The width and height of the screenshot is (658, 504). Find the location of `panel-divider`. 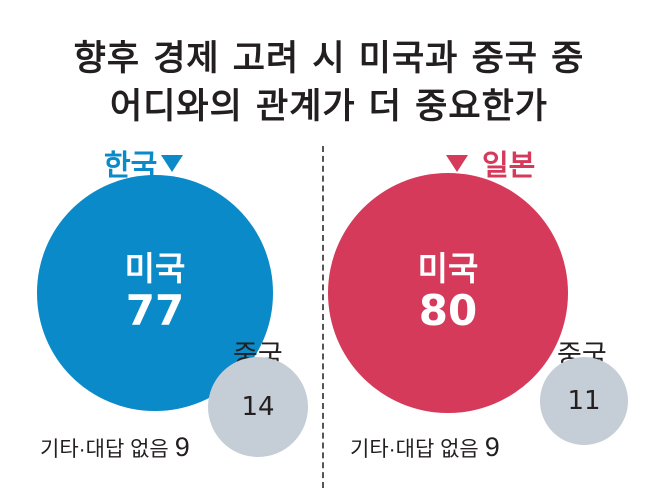

panel-divider is located at coordinates (323, 317).